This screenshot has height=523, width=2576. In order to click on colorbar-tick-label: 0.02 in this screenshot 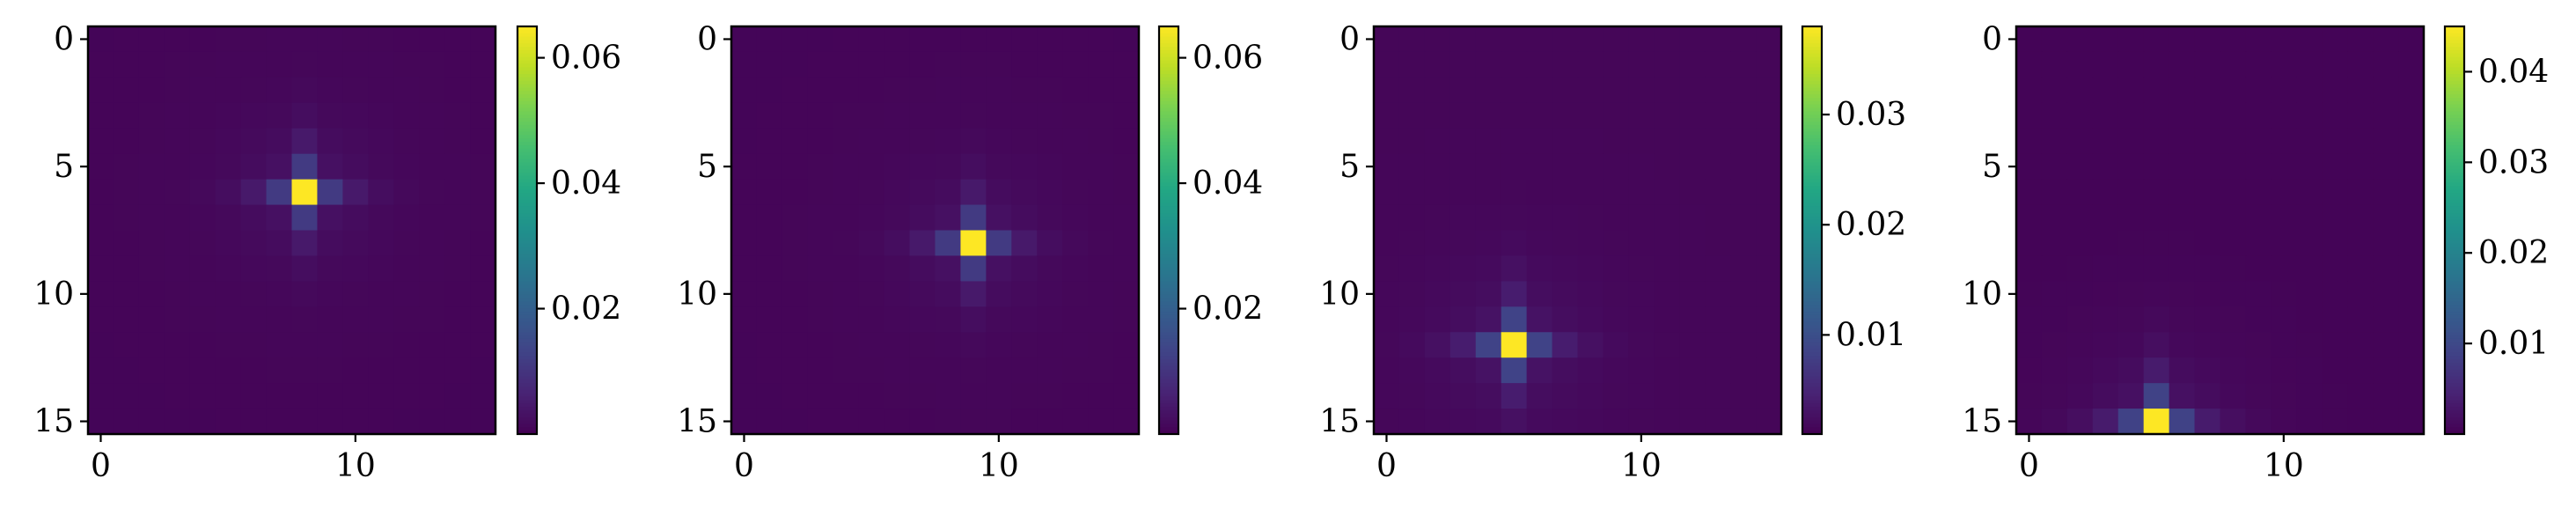, I will do `click(1228, 309)`.